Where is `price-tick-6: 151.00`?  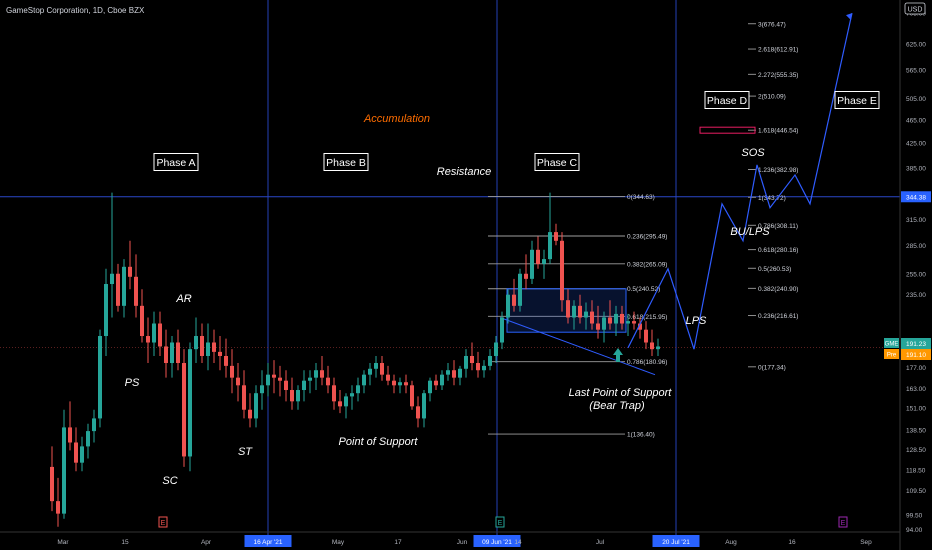
price-tick-6: 151.00 is located at coordinates (916, 409).